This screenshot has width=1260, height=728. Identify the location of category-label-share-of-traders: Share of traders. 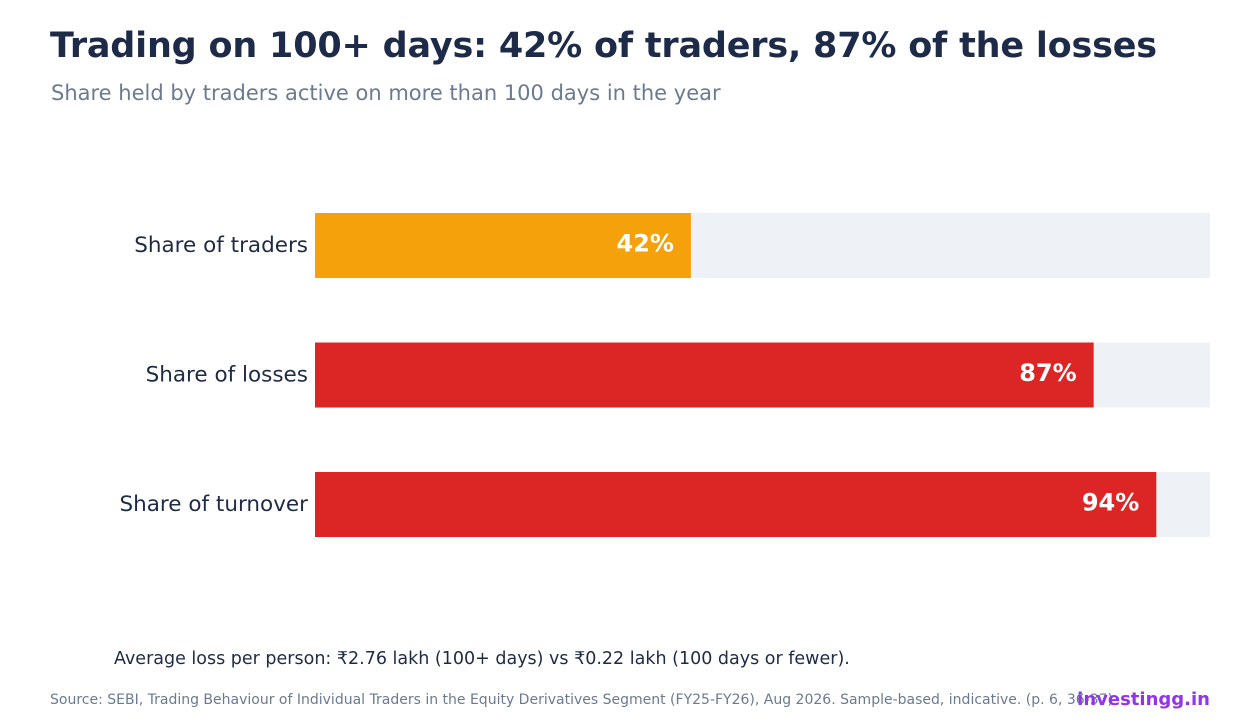
(221, 245).